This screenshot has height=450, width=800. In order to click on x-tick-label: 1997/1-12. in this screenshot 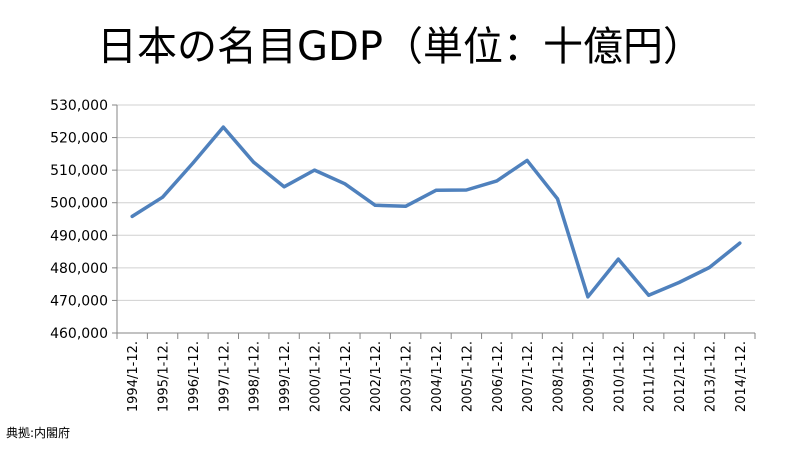, I will do `click(224, 376)`.